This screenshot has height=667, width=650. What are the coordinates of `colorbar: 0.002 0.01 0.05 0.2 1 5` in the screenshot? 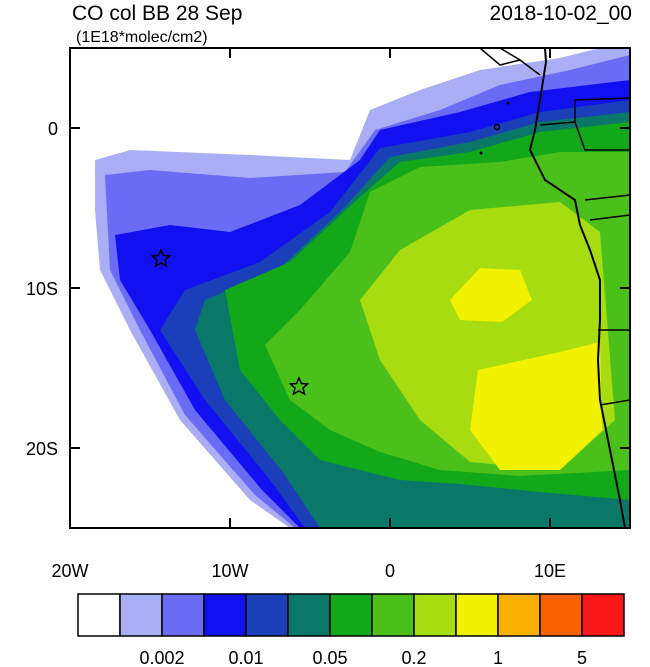 It's located at (351, 630).